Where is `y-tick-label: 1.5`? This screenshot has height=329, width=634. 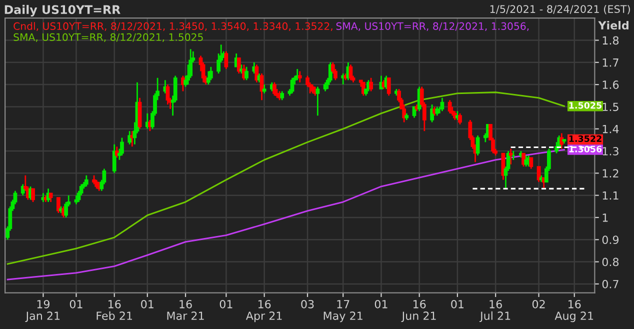
y-tick-label: 1.5 is located at coordinates (610, 107).